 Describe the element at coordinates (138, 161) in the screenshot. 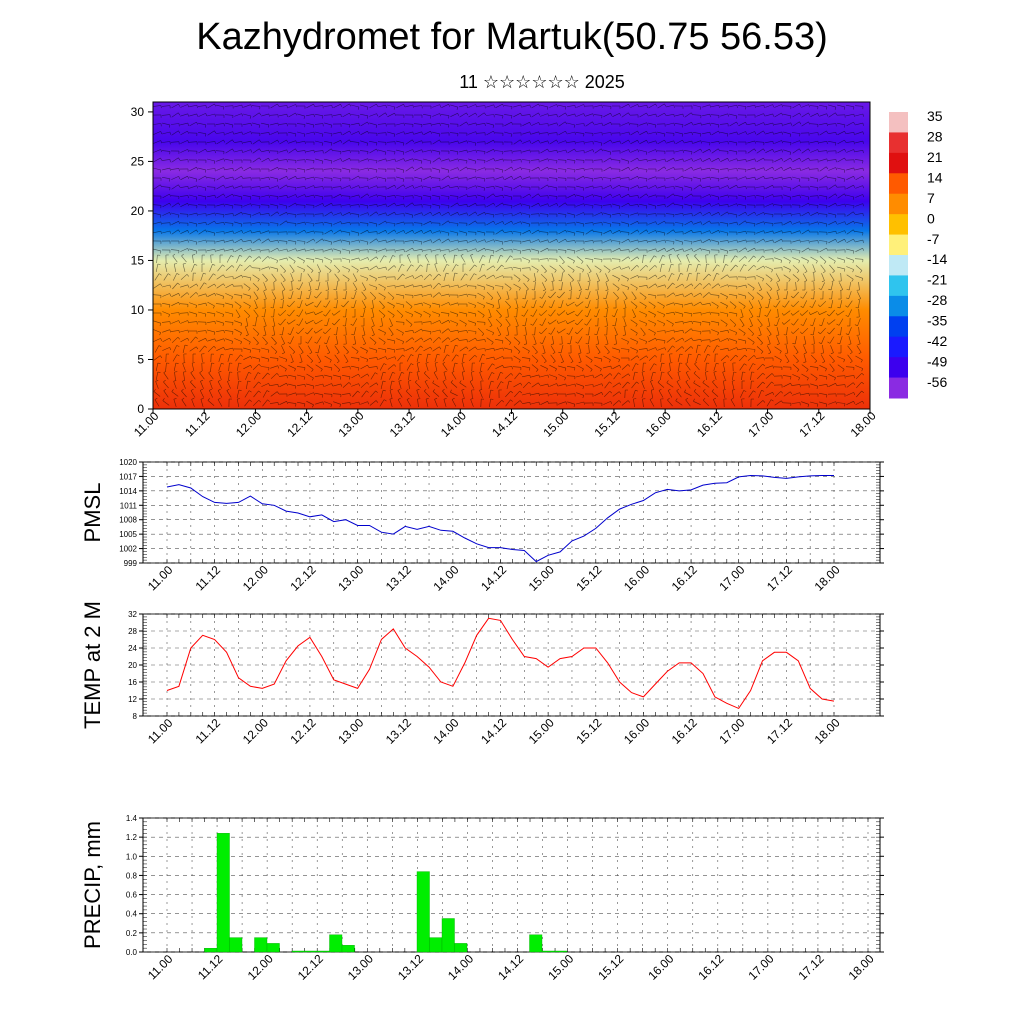

I see `heatmap-ytick-label: 25` at that location.